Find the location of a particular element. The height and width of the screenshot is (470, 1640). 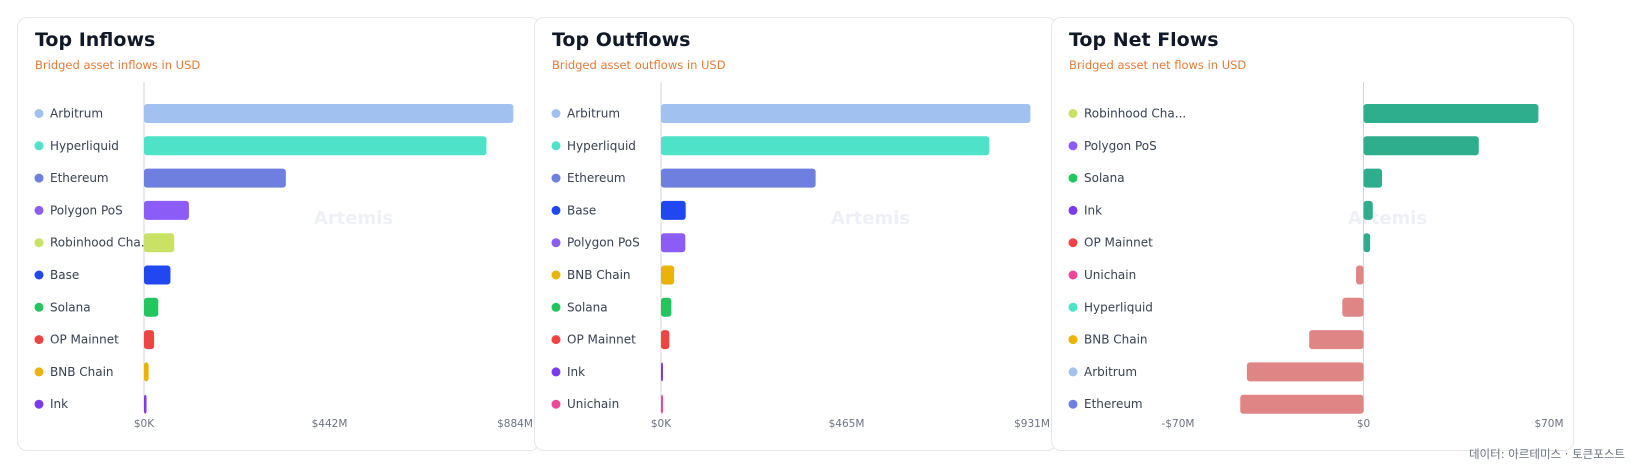

x-tick-label: $884M is located at coordinates (515, 424).